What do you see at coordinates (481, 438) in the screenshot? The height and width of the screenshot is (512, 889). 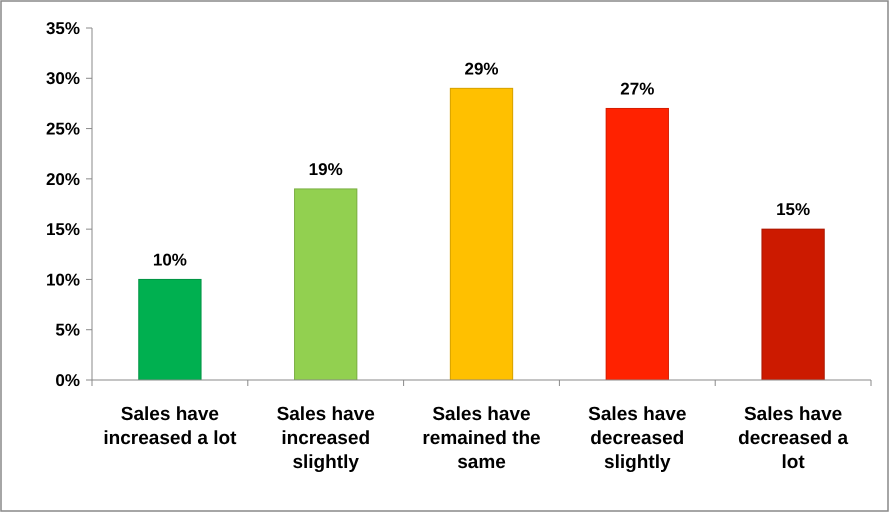 I see `x-tick-label: Sales have remained the same` at bounding box center [481, 438].